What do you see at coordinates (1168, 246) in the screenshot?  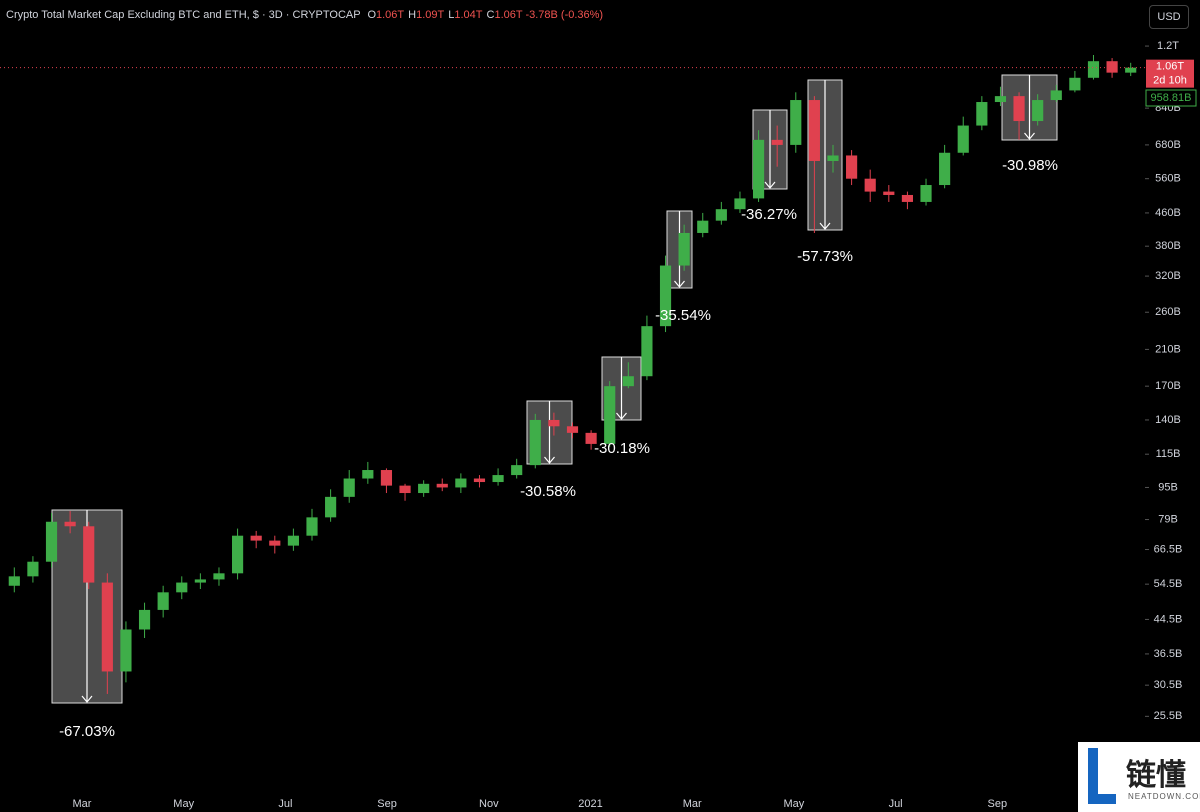 I see `y-tick-label: 380B` at bounding box center [1168, 246].